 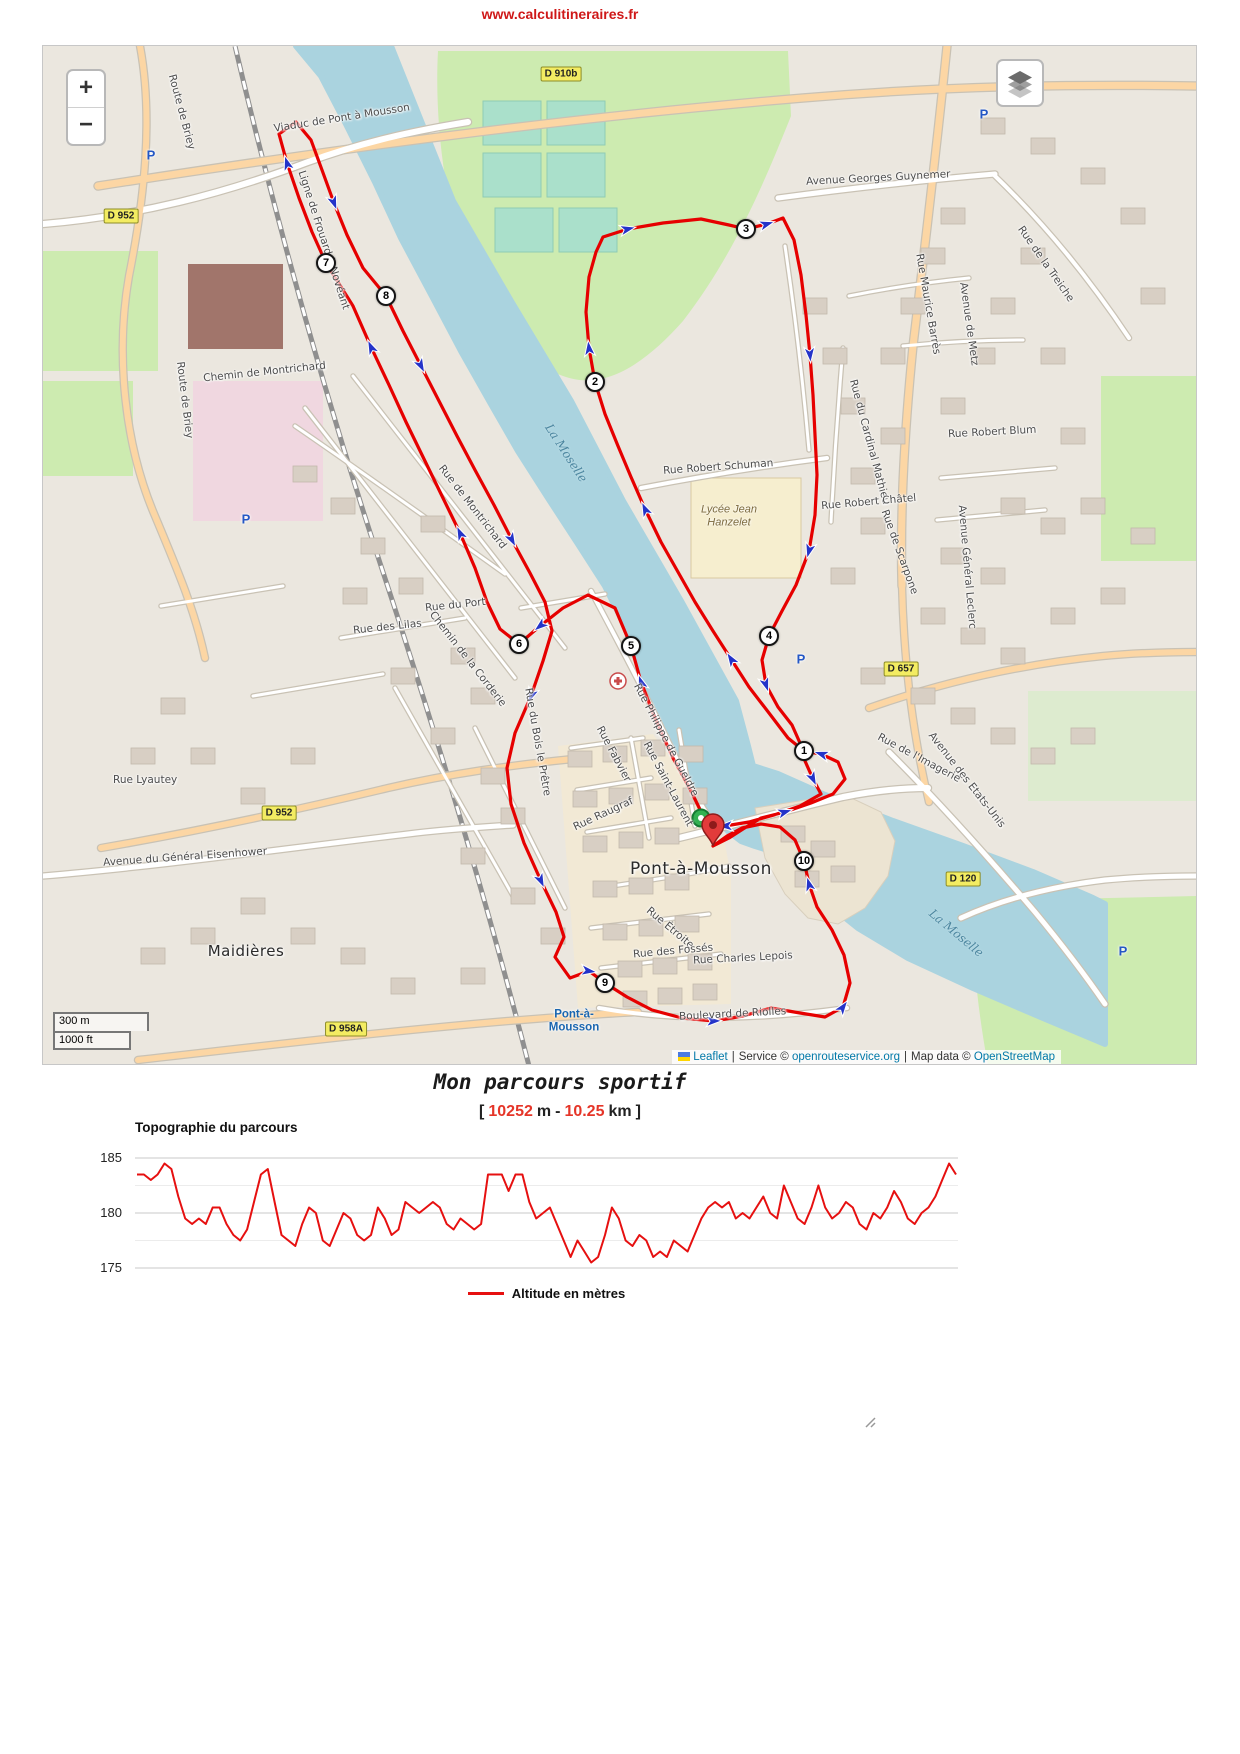 What do you see at coordinates (101, 1021) in the screenshot?
I see `scale-metric: 300 m` at bounding box center [101, 1021].